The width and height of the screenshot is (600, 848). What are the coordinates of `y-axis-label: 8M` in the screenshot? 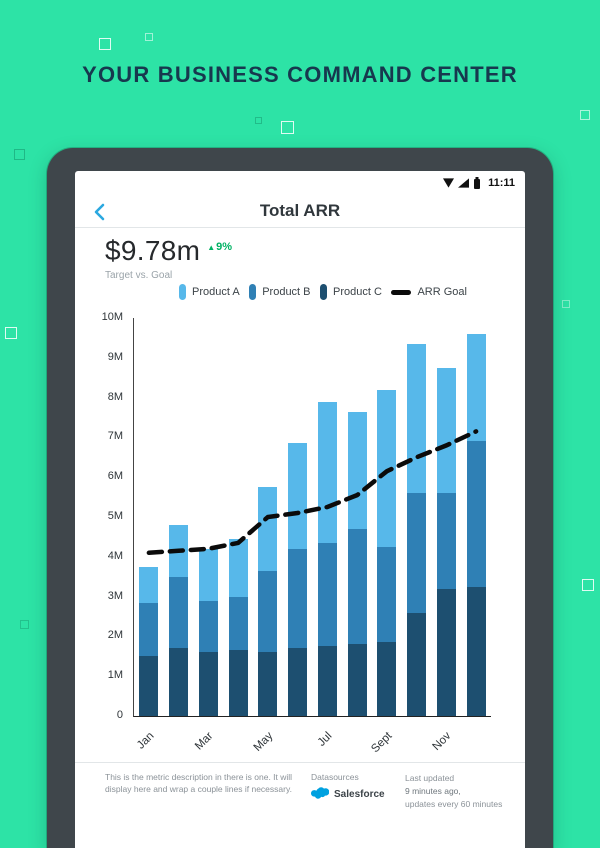 It's located at (115, 396).